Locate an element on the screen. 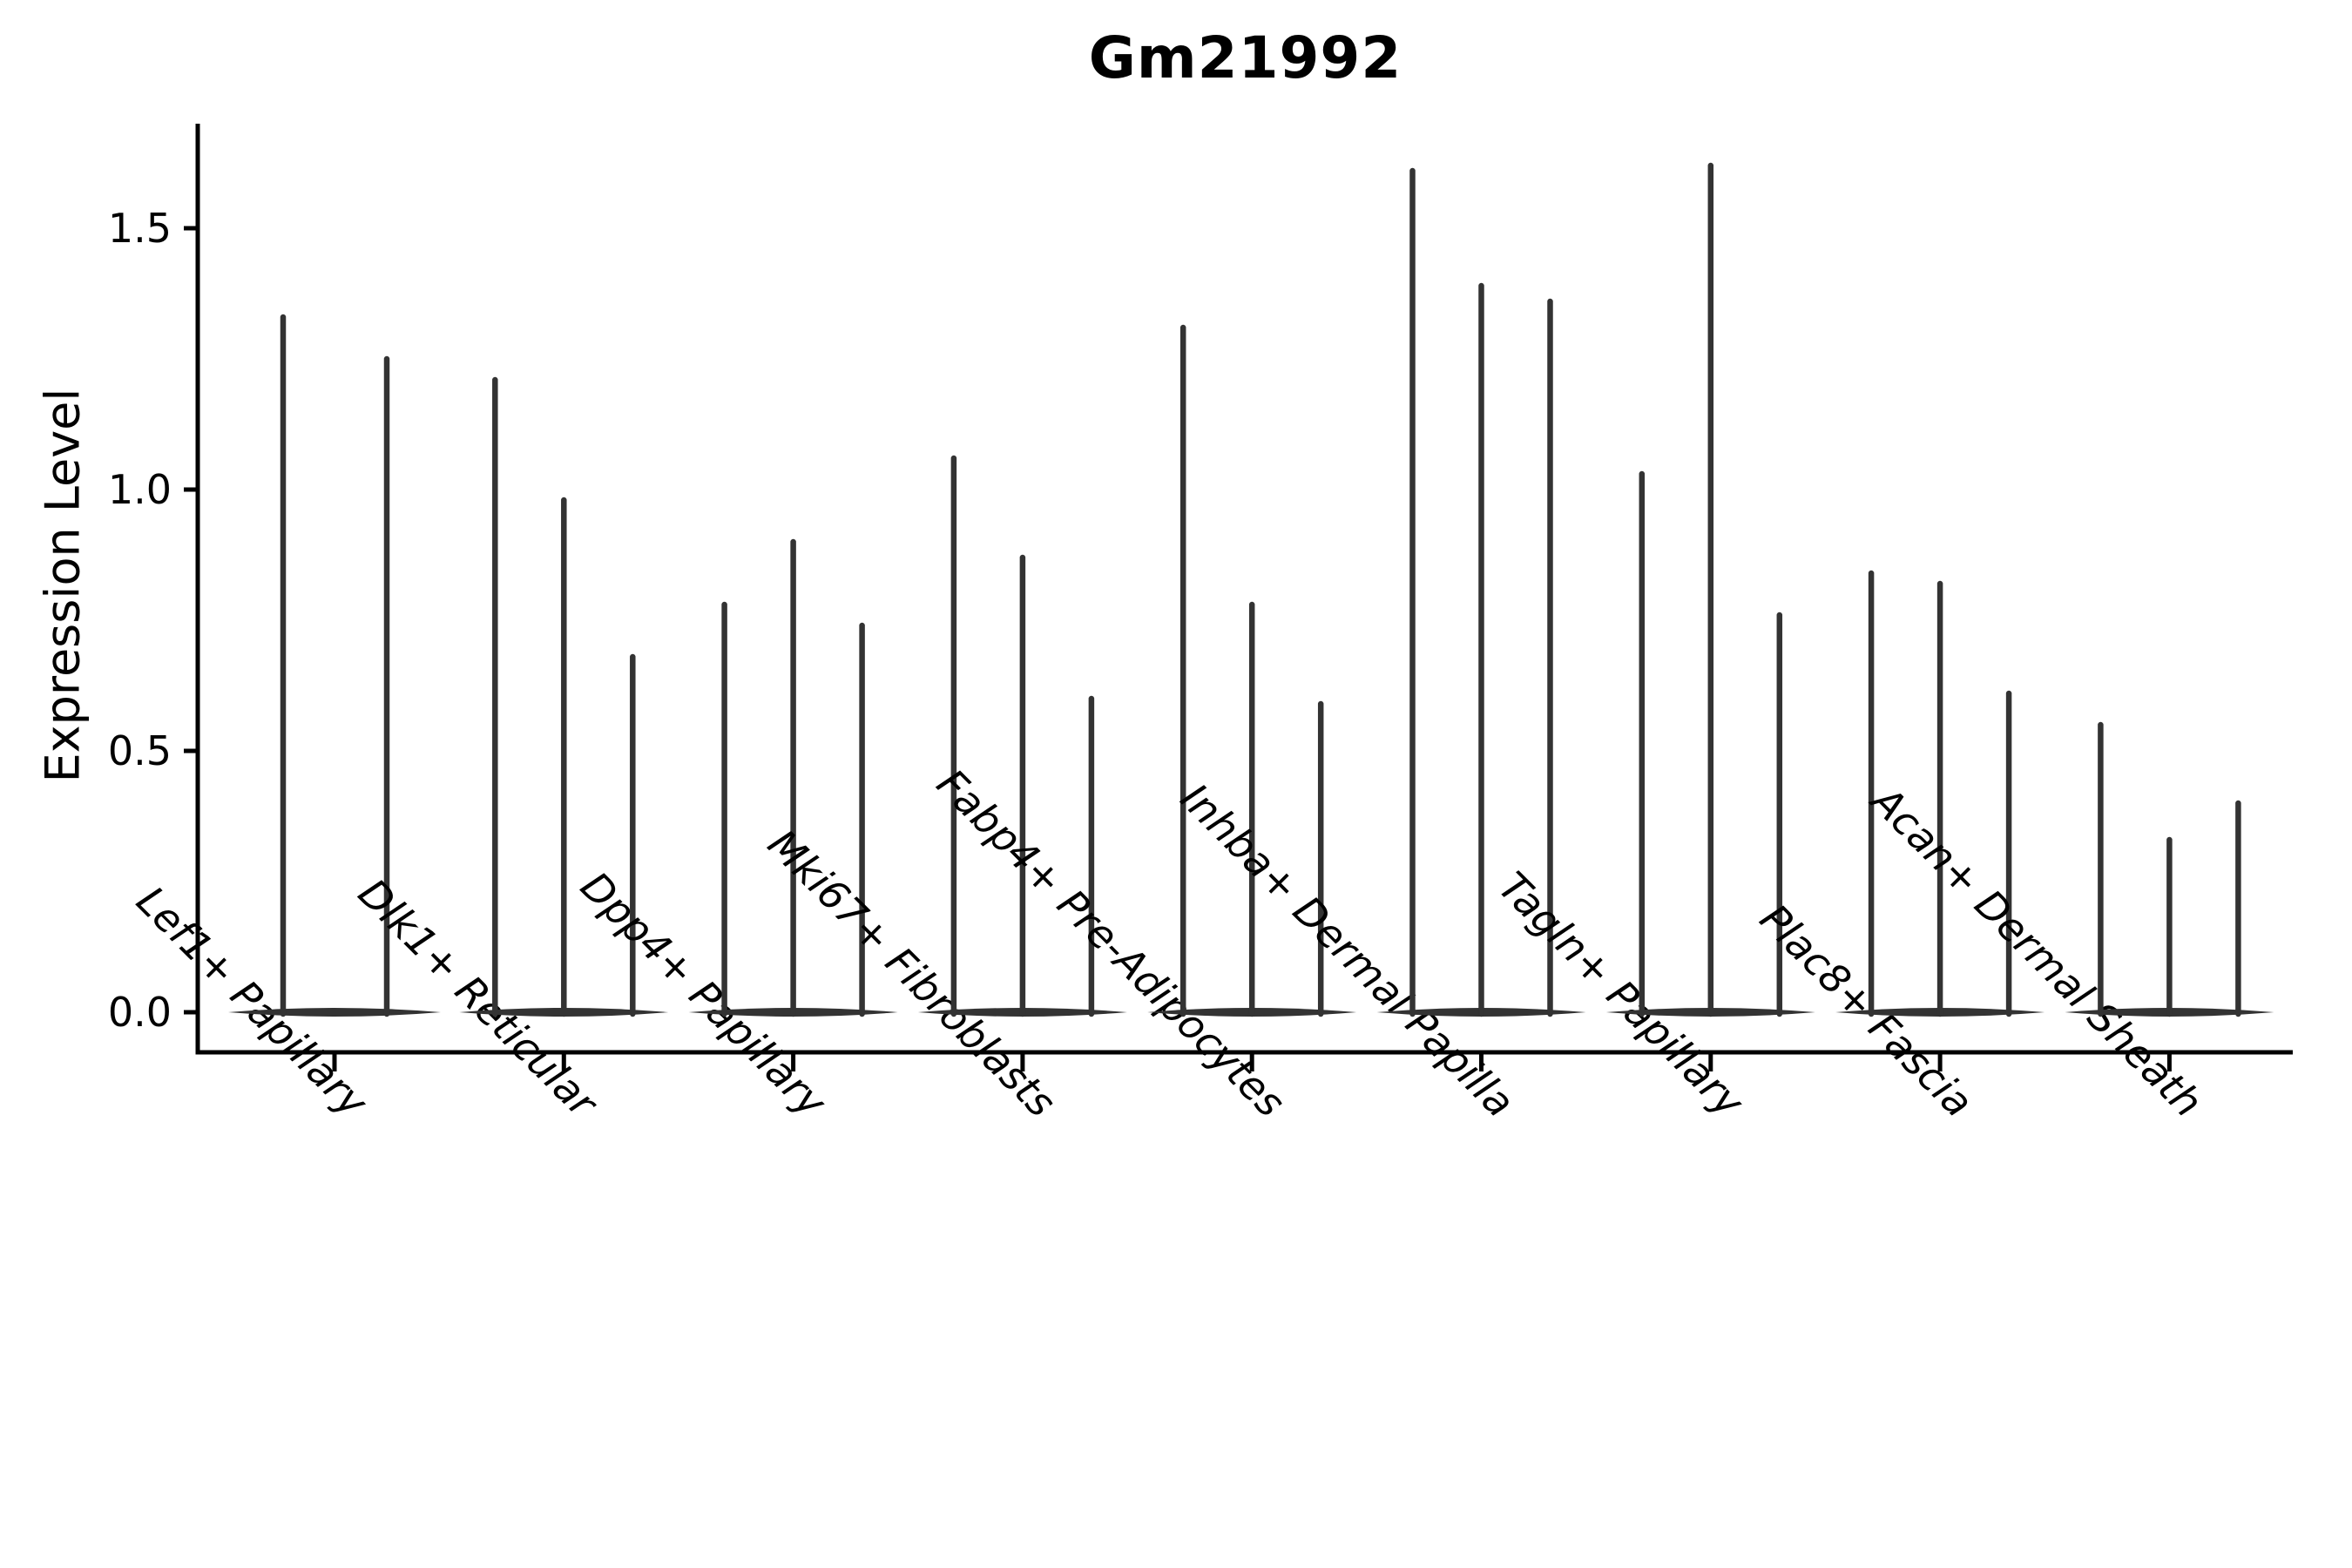 This screenshot has height=1568, width=2352. y-tick-label: 0.0 is located at coordinates (140, 1013).